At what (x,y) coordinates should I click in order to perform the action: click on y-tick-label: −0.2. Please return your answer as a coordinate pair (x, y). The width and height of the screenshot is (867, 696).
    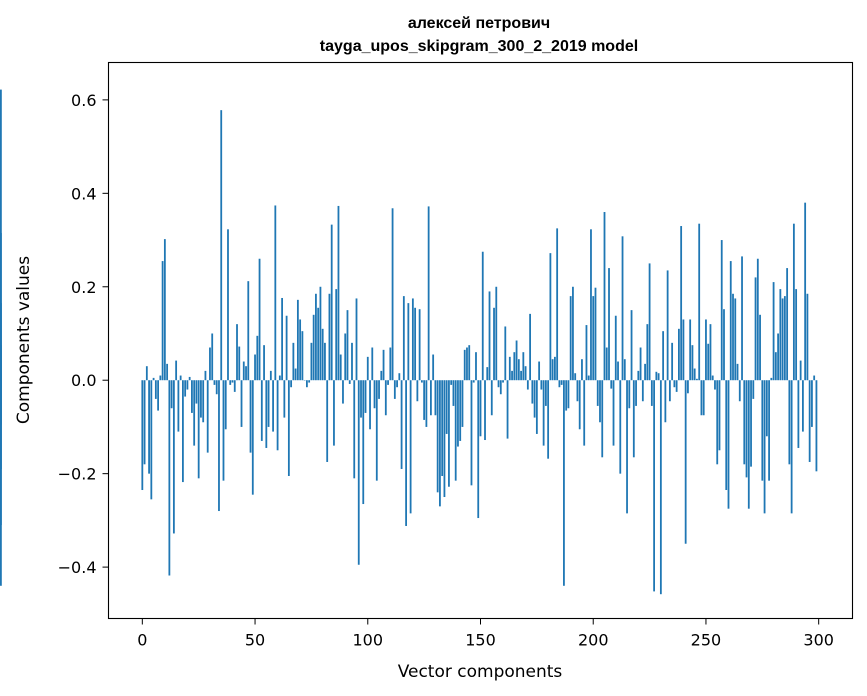
    Looking at the image, I should click on (77, 474).